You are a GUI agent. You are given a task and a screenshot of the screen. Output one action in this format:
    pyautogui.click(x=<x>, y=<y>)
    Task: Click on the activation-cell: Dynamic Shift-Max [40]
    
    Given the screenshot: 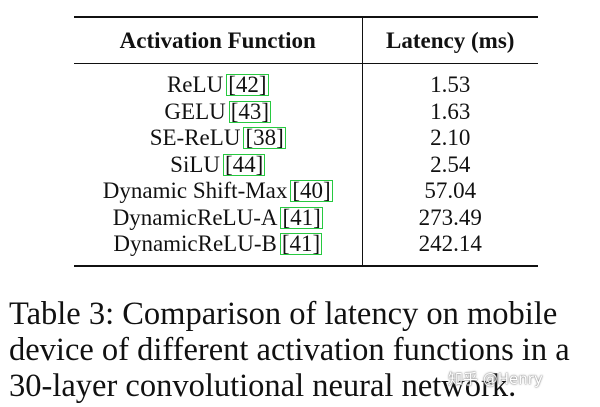 What is the action you would take?
    pyautogui.click(x=218, y=191)
    